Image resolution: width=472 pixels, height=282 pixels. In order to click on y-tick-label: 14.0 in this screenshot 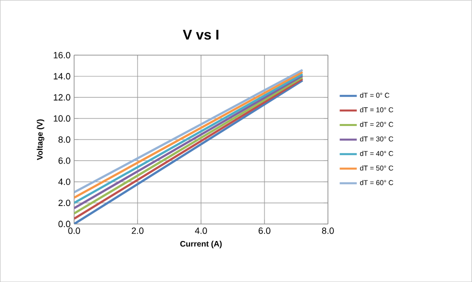, I will do `click(62, 76)`.